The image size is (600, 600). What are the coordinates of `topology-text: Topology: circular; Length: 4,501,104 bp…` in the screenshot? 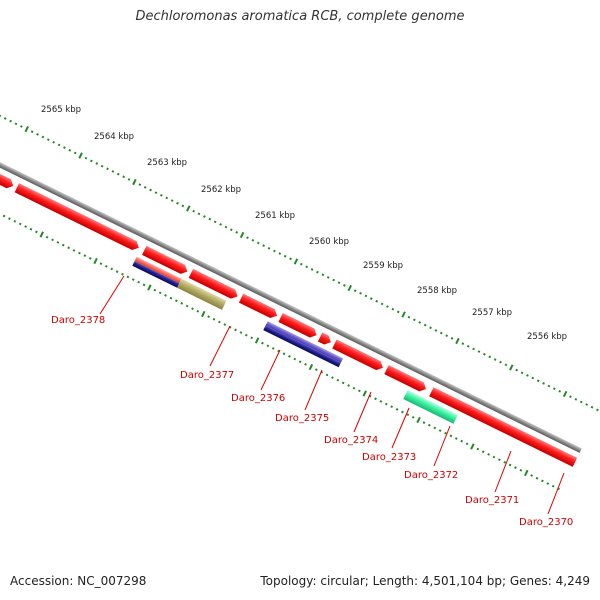 It's located at (425, 581).